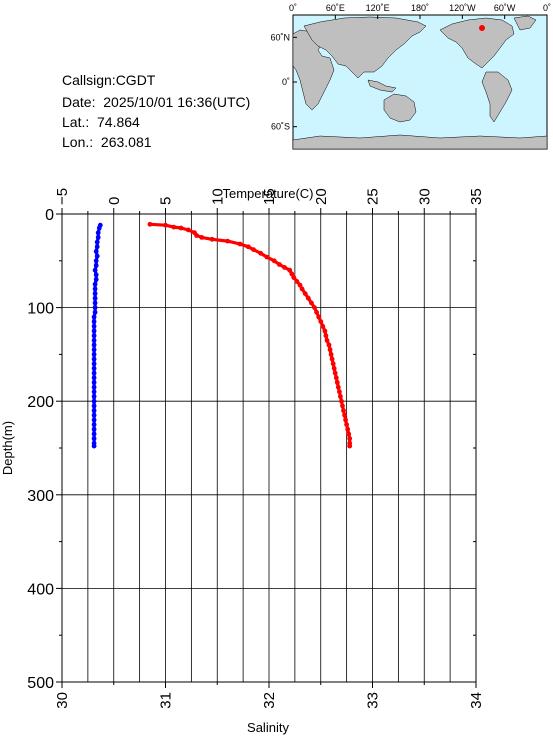 Image resolution: width=553 pixels, height=736 pixels. Describe the element at coordinates (462, 8) in the screenshot. I see `map-longitude-label: 120˚W` at that location.